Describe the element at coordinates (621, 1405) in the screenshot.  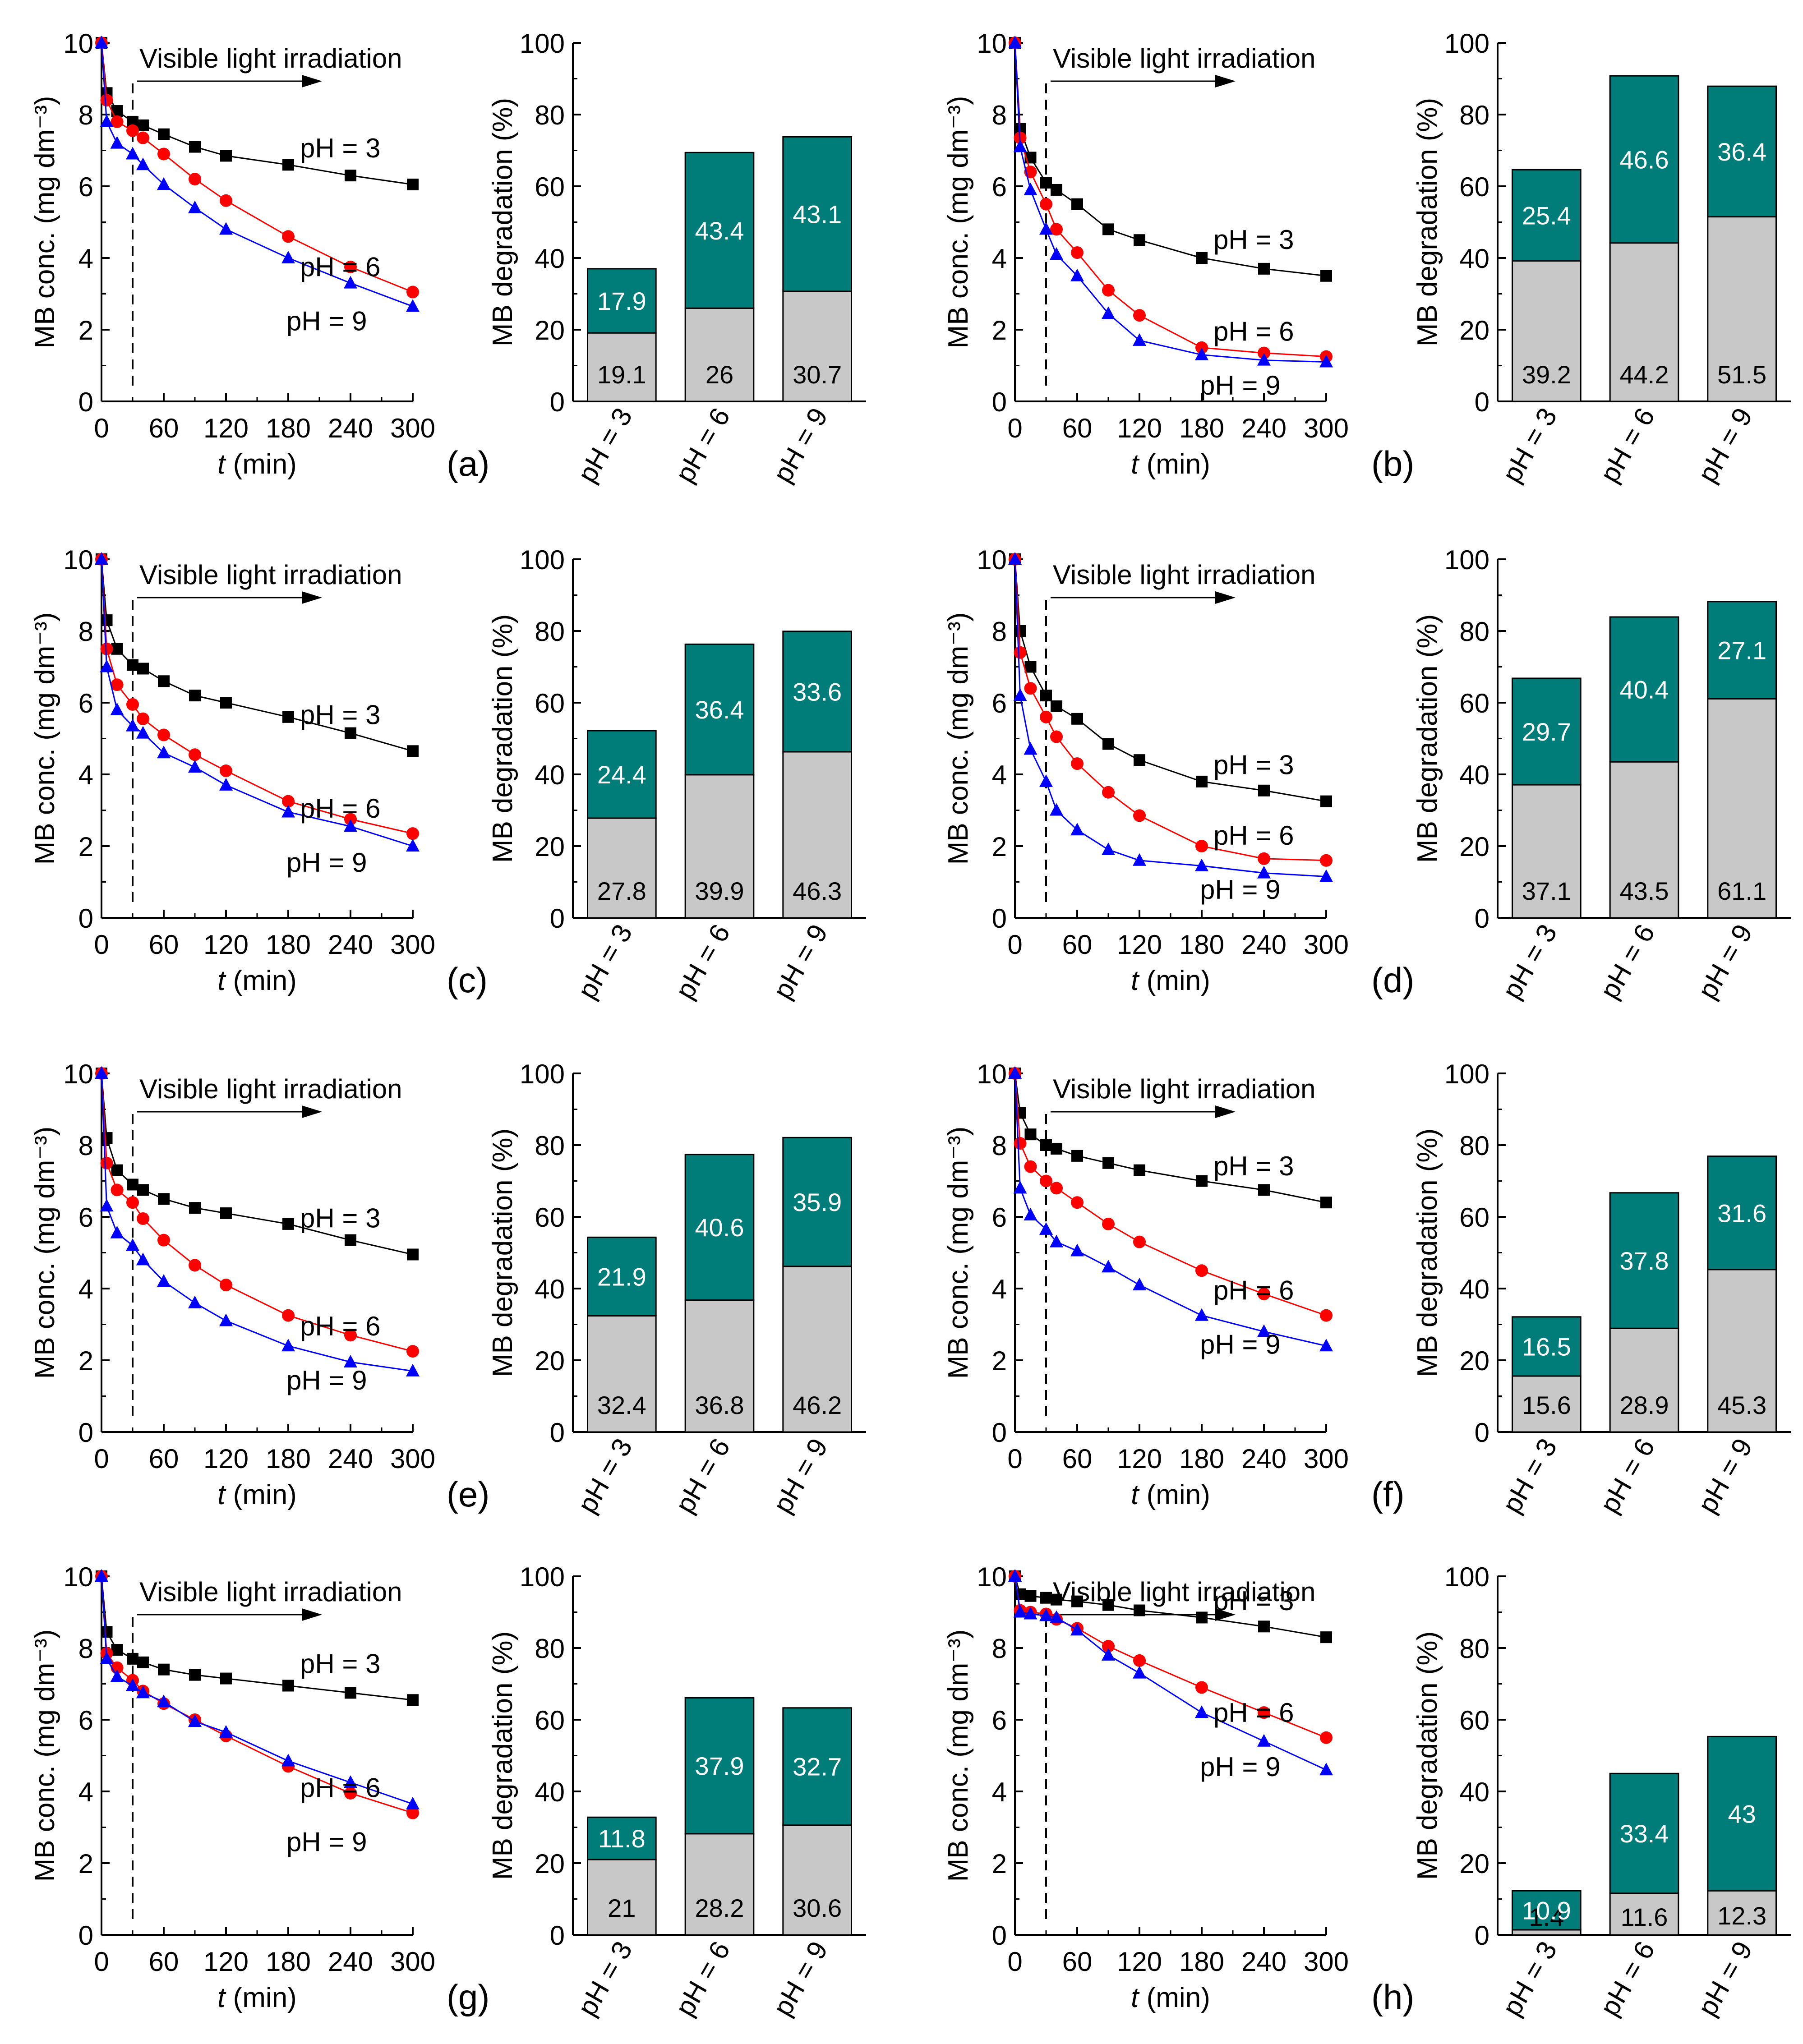
I see `bar-adsorption-label: 32.4` at that location.